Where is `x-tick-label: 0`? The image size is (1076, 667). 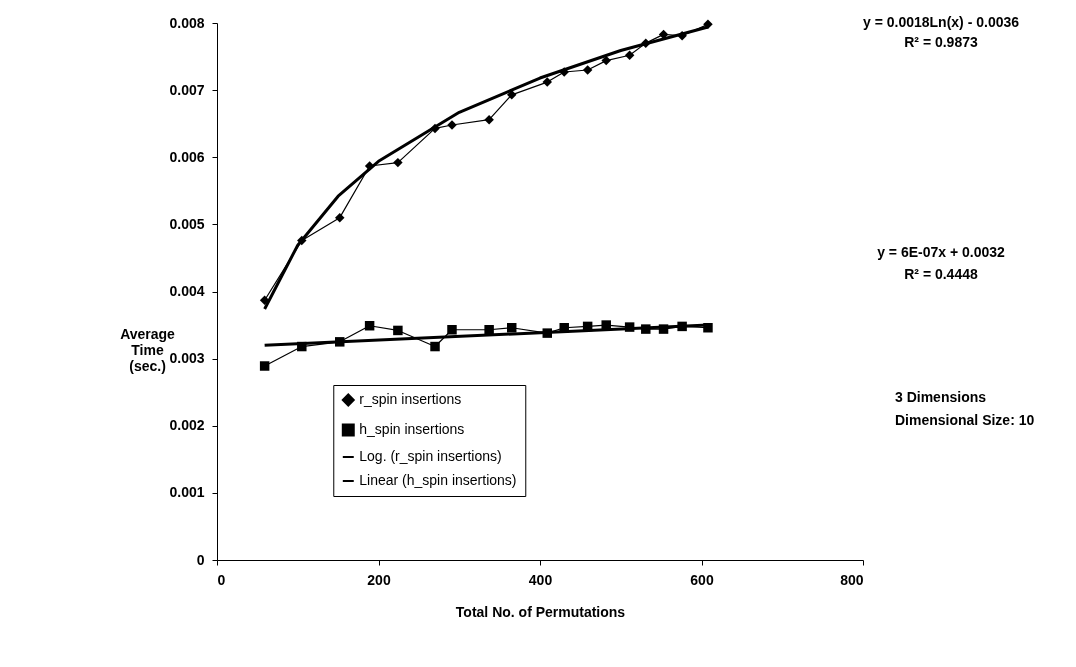 x-tick-label: 0 is located at coordinates (221, 579).